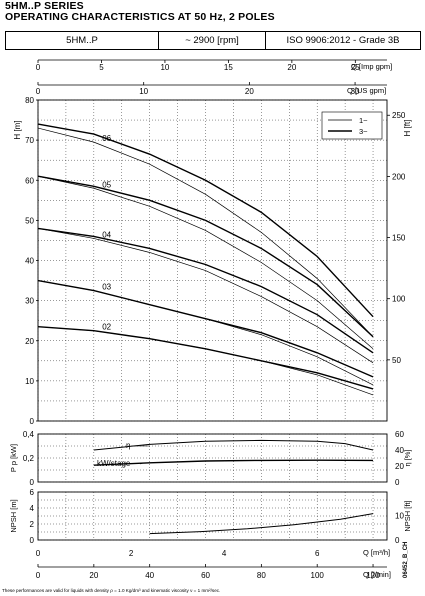  I want to click on power-y-tick-label: 0,2, so click(29, 458).